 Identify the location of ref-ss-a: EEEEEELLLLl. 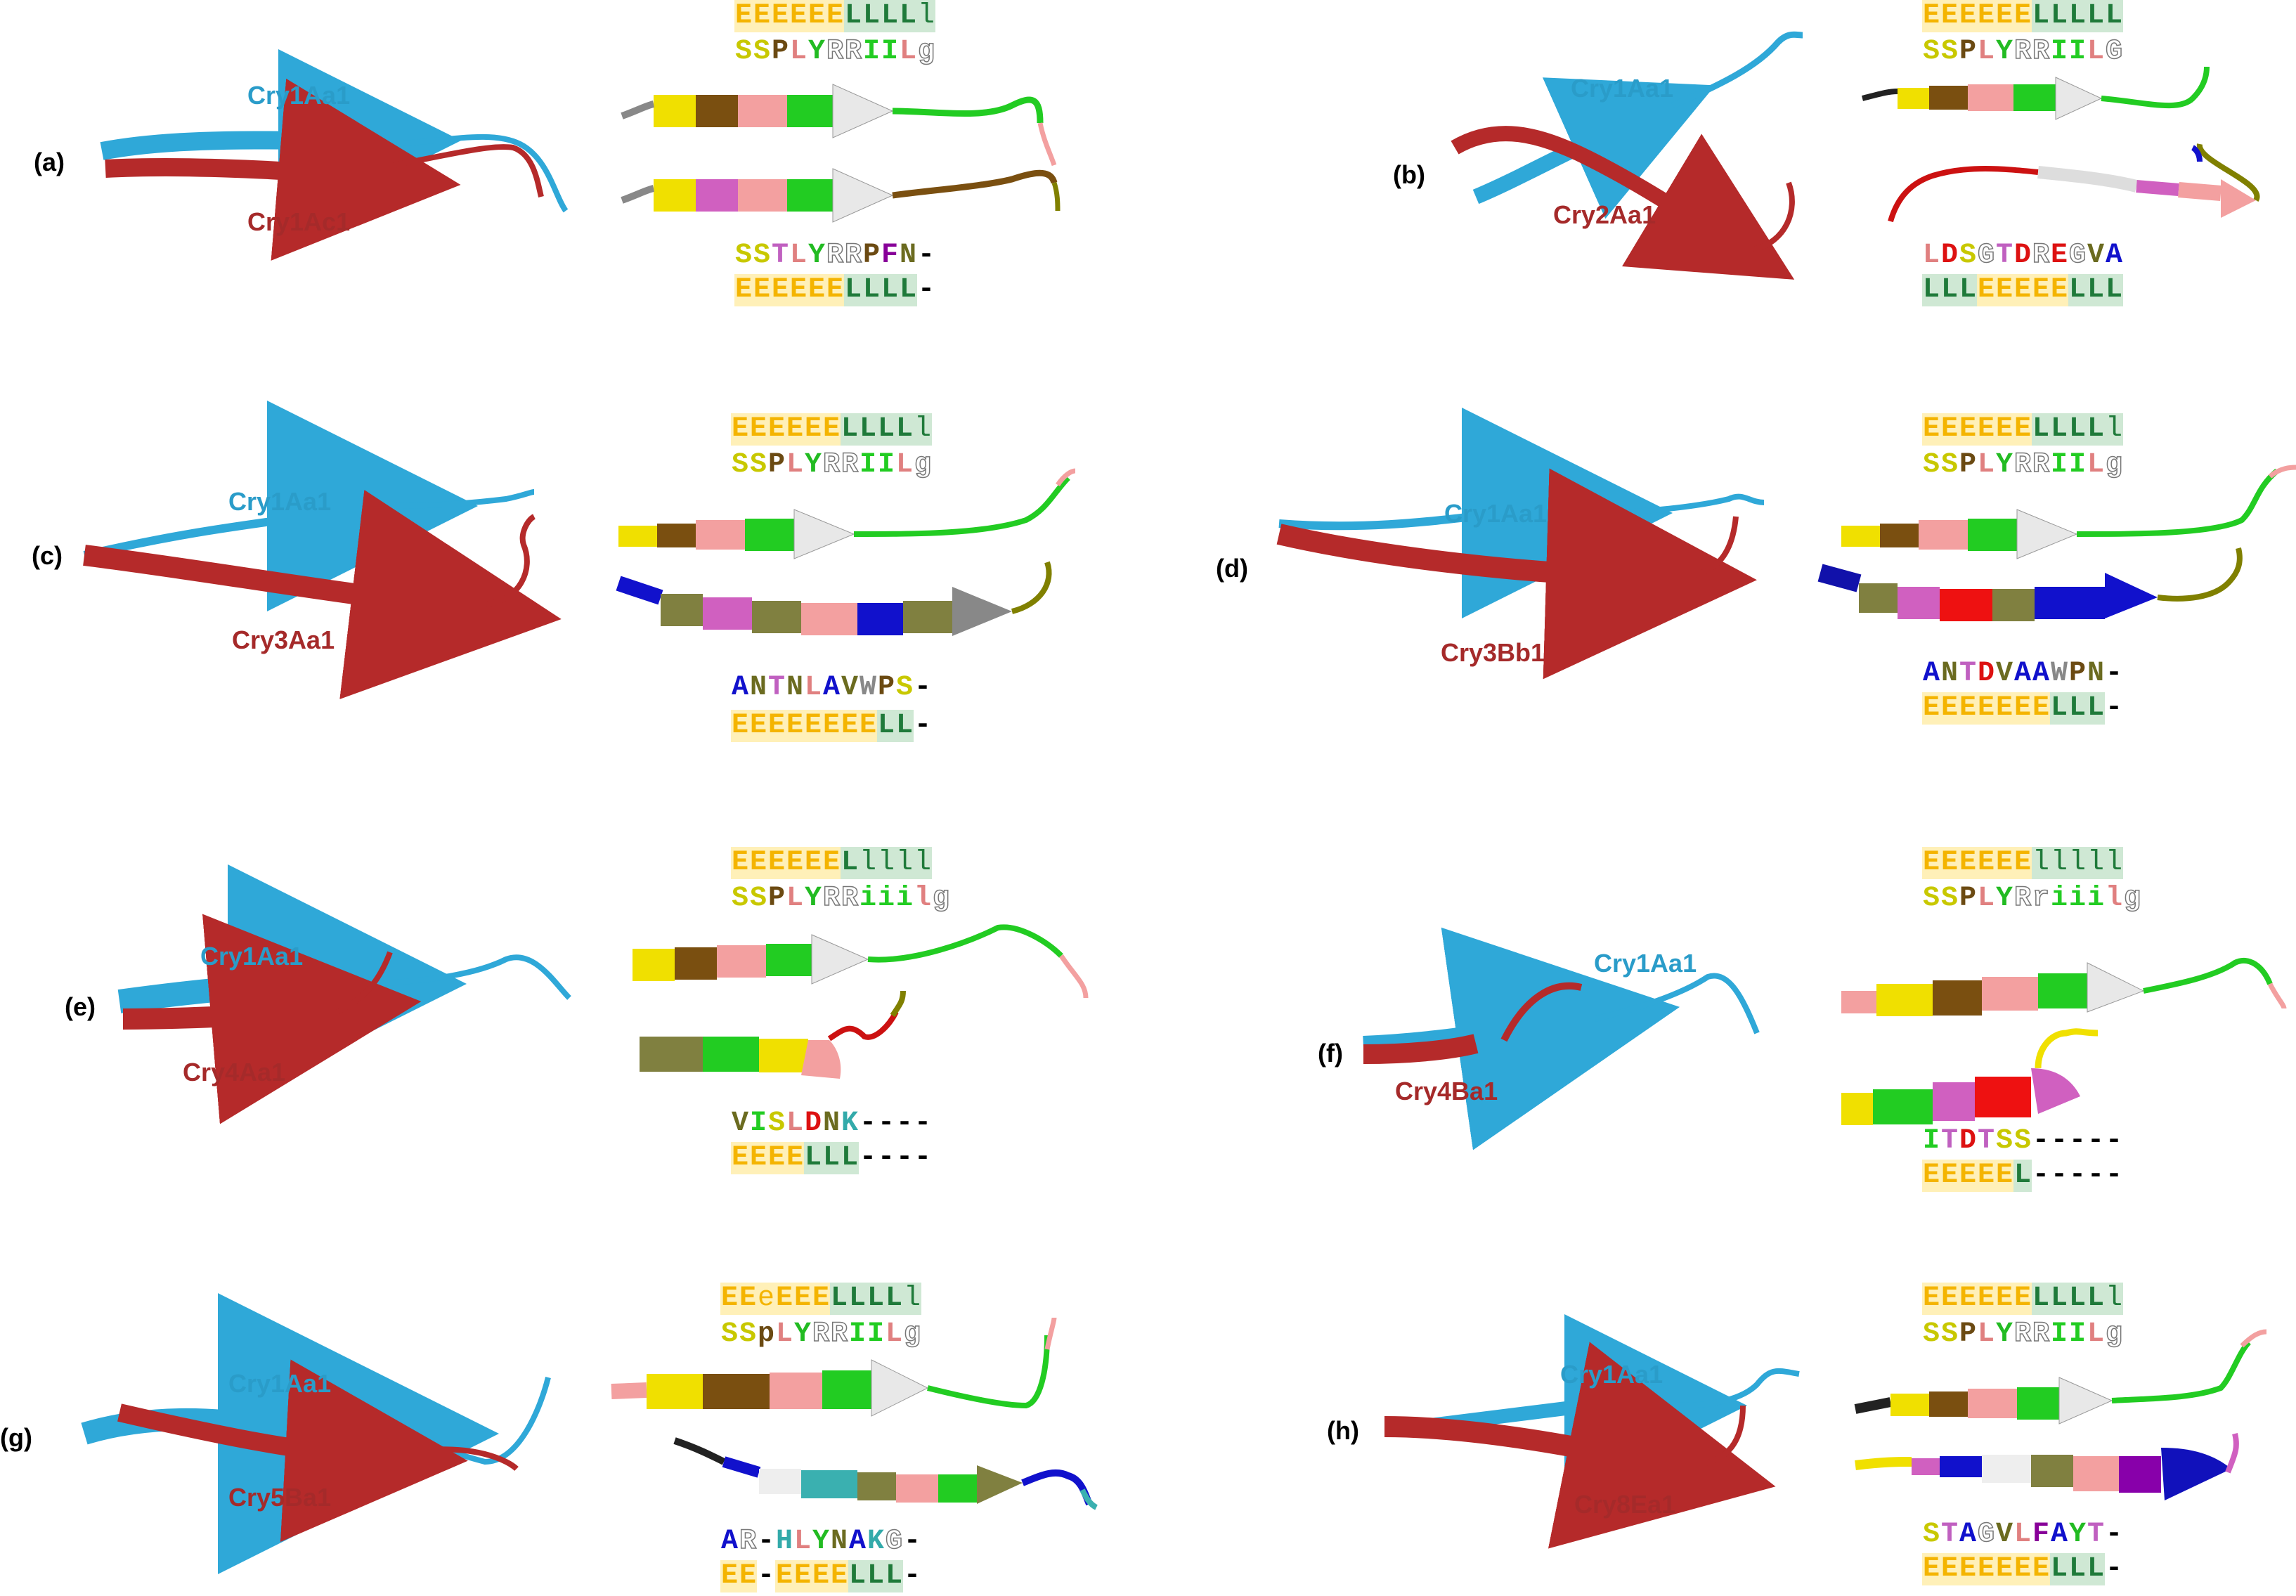
(835, 16).